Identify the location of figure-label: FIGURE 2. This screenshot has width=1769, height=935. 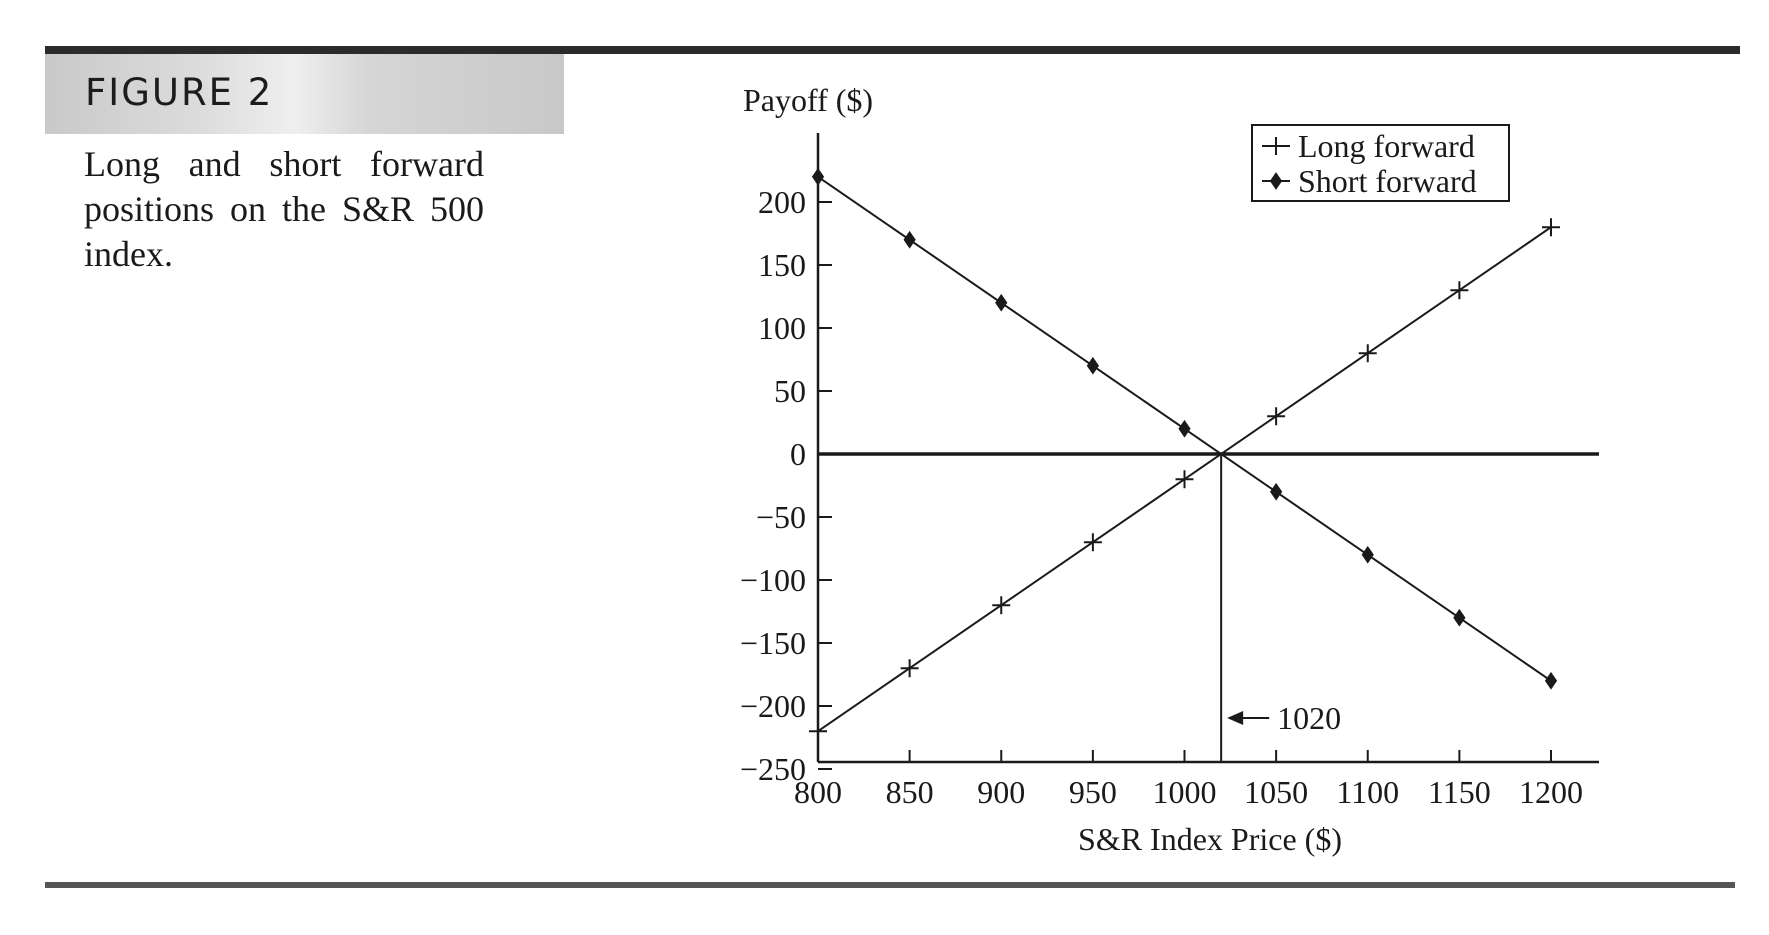
(179, 92).